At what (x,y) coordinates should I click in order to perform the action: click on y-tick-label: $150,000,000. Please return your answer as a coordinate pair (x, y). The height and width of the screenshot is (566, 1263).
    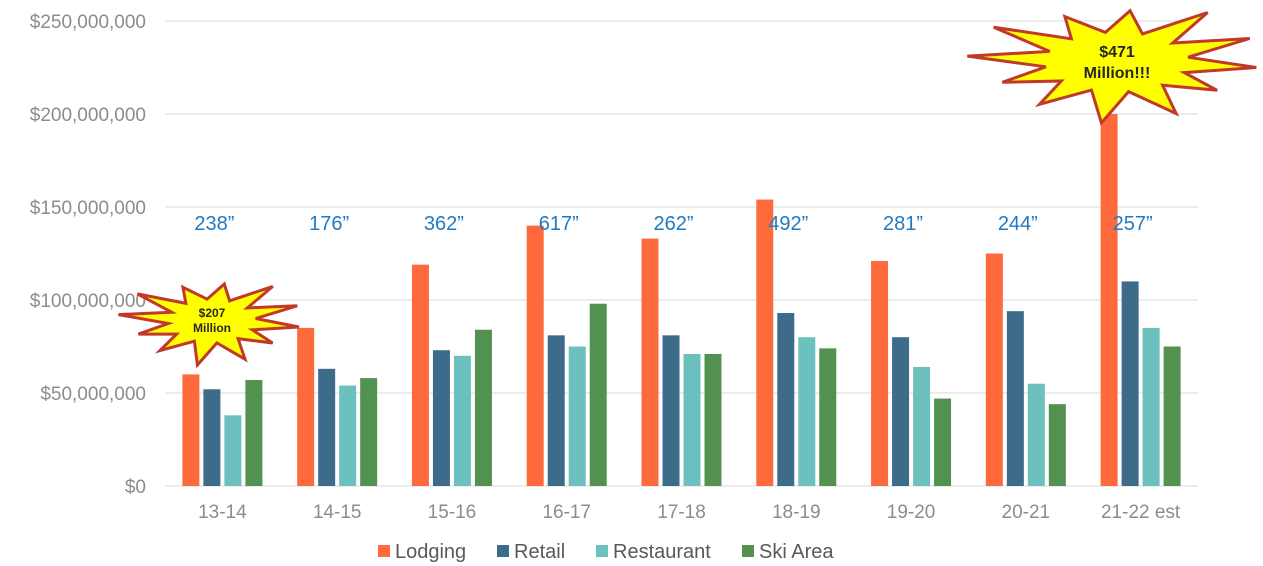
    Looking at the image, I should click on (88, 208).